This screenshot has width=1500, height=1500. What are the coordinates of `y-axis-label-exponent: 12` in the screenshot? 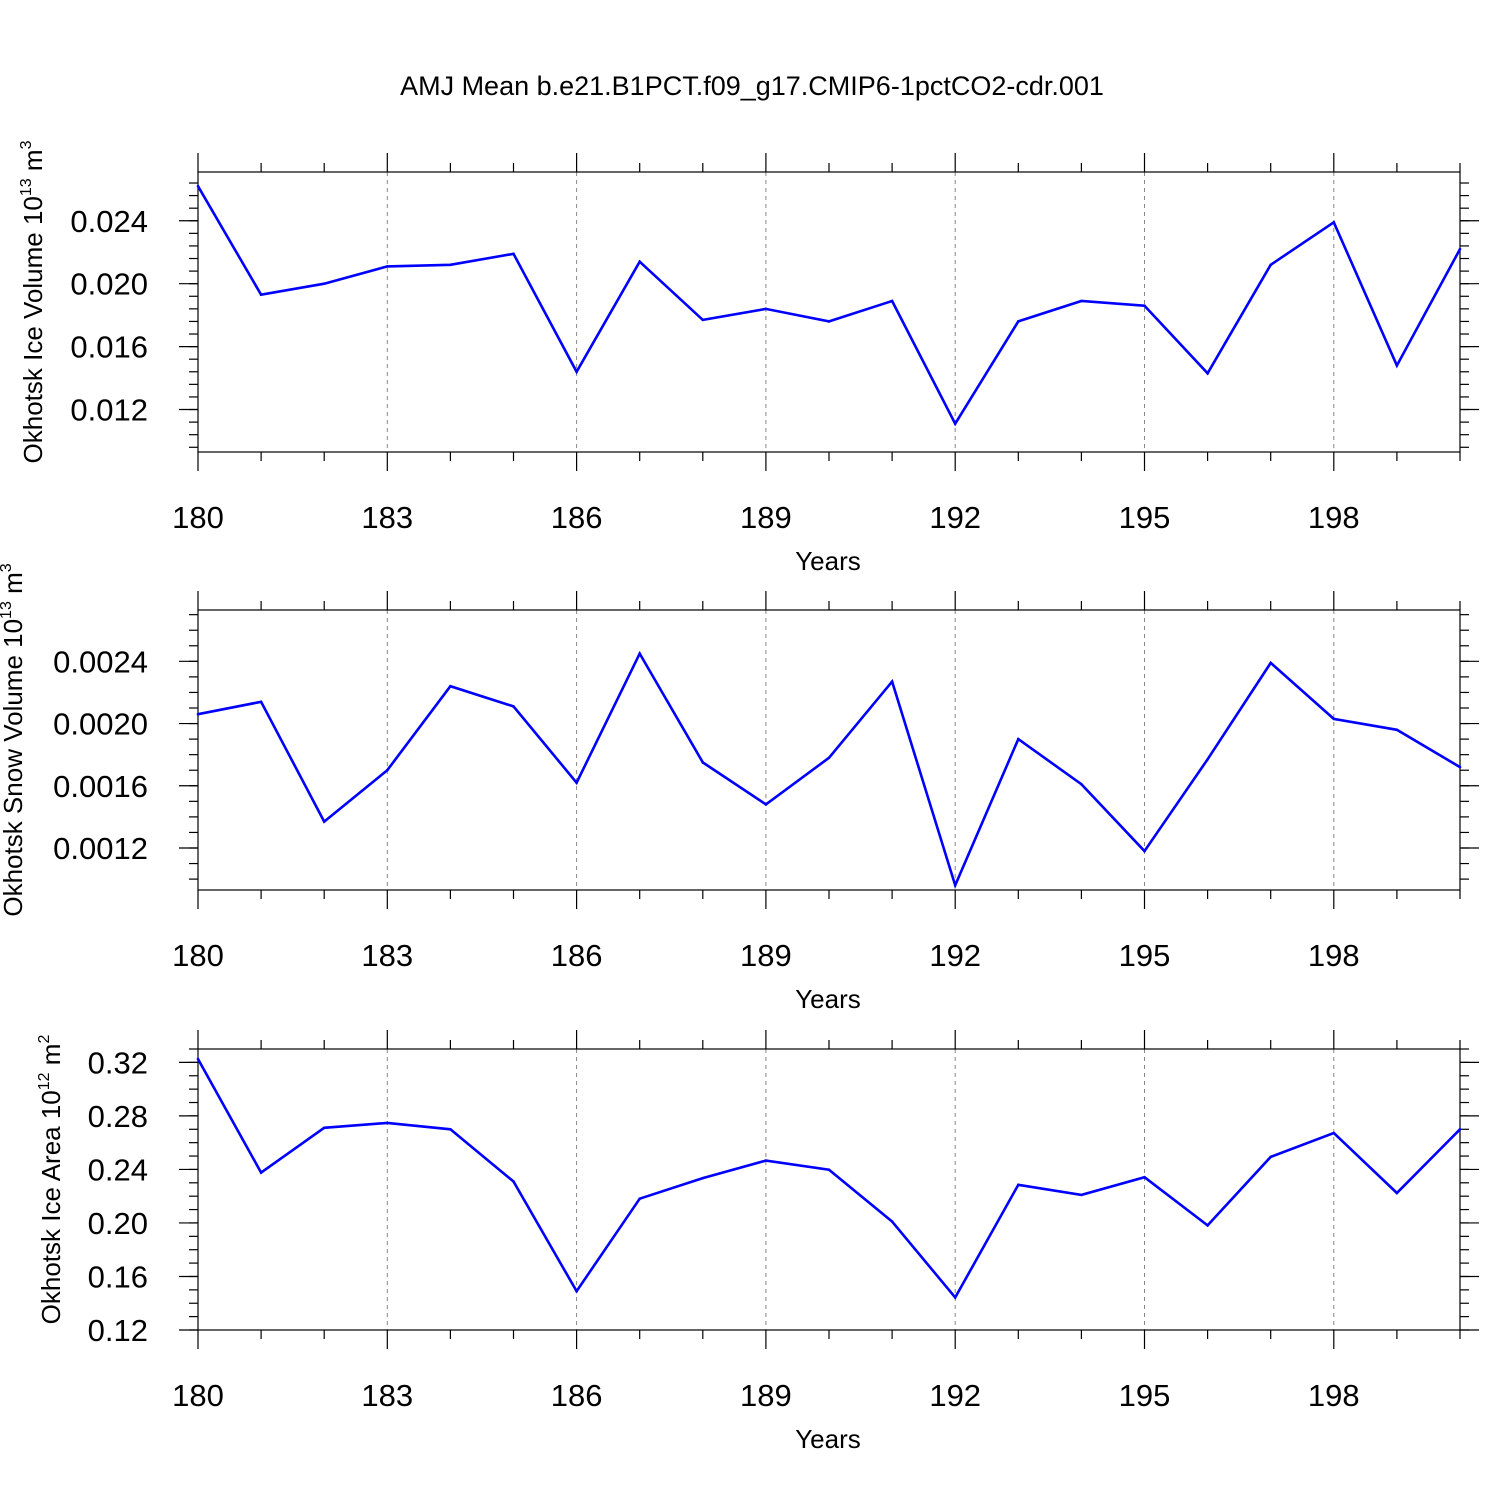 It's located at (44, 1081).